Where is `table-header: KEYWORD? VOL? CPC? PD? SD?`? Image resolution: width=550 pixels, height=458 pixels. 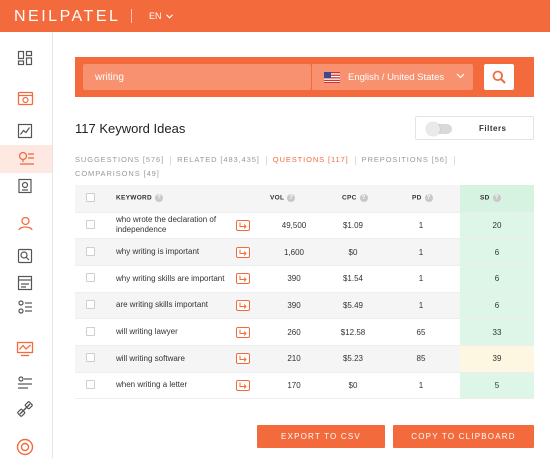 table-header: KEYWORD? VOL? CPC? PD? SD? is located at coordinates (304, 199).